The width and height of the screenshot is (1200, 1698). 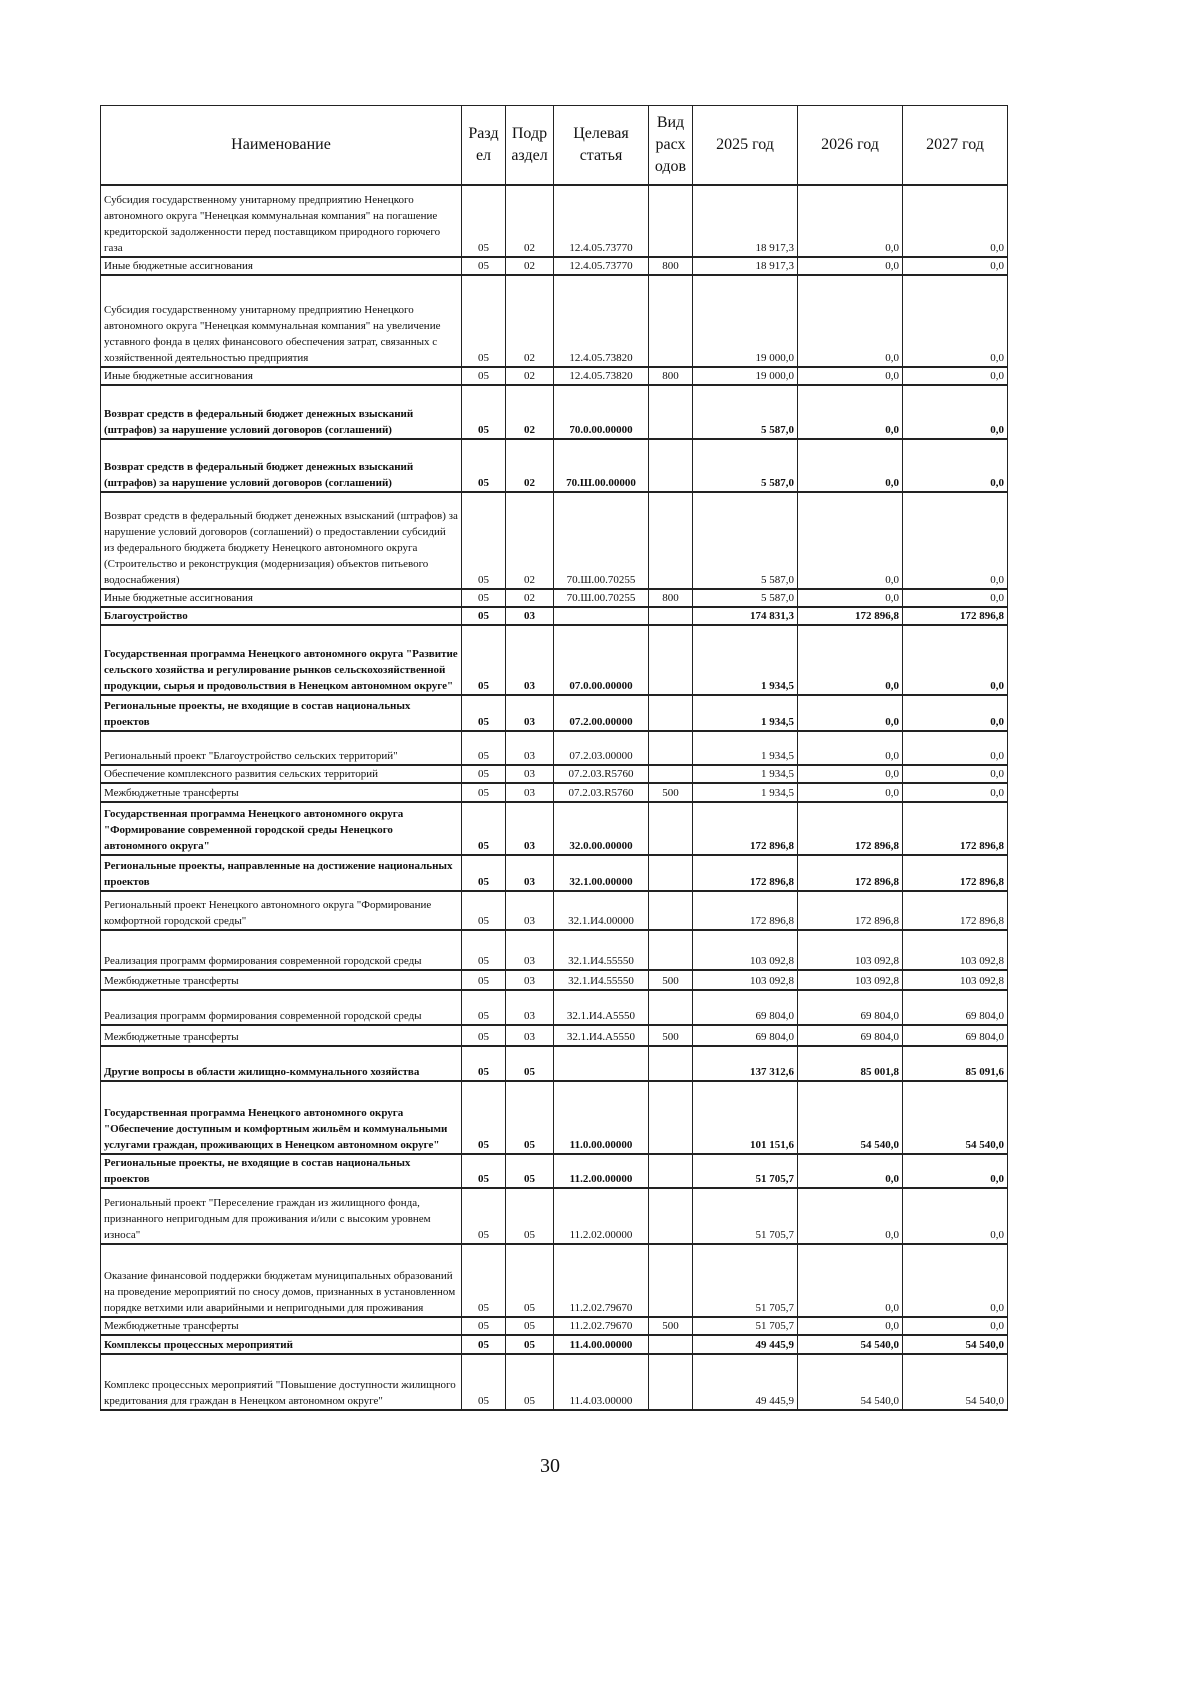 What do you see at coordinates (601, 221) in the screenshot?
I see `row-target: 12.4.05.73770` at bounding box center [601, 221].